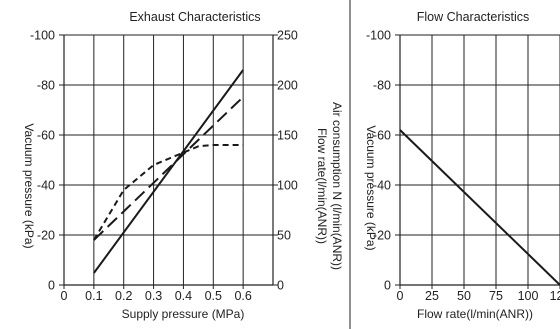 The height and width of the screenshot is (329, 560). Describe the element at coordinates (153, 296) in the screenshot. I see `x-tick-label: 0.3` at that location.